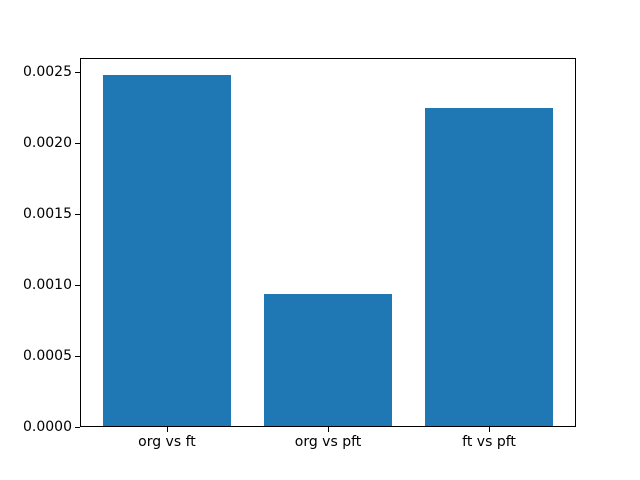  I want to click on bar-org-vs-ft, so click(167, 251).